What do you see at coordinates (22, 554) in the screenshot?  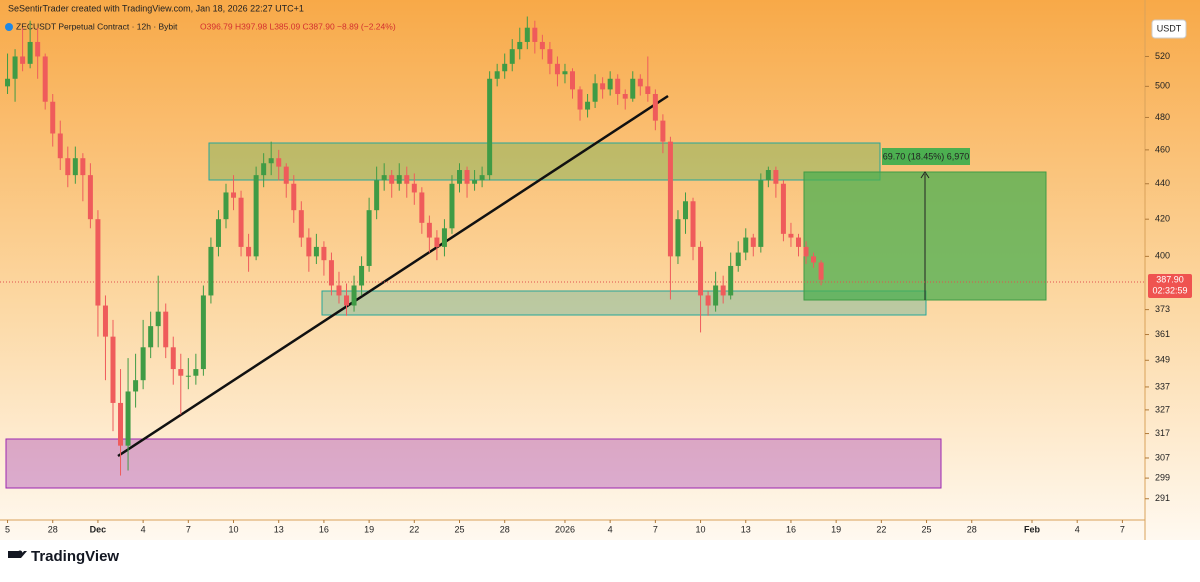 I see `logo-slash` at bounding box center [22, 554].